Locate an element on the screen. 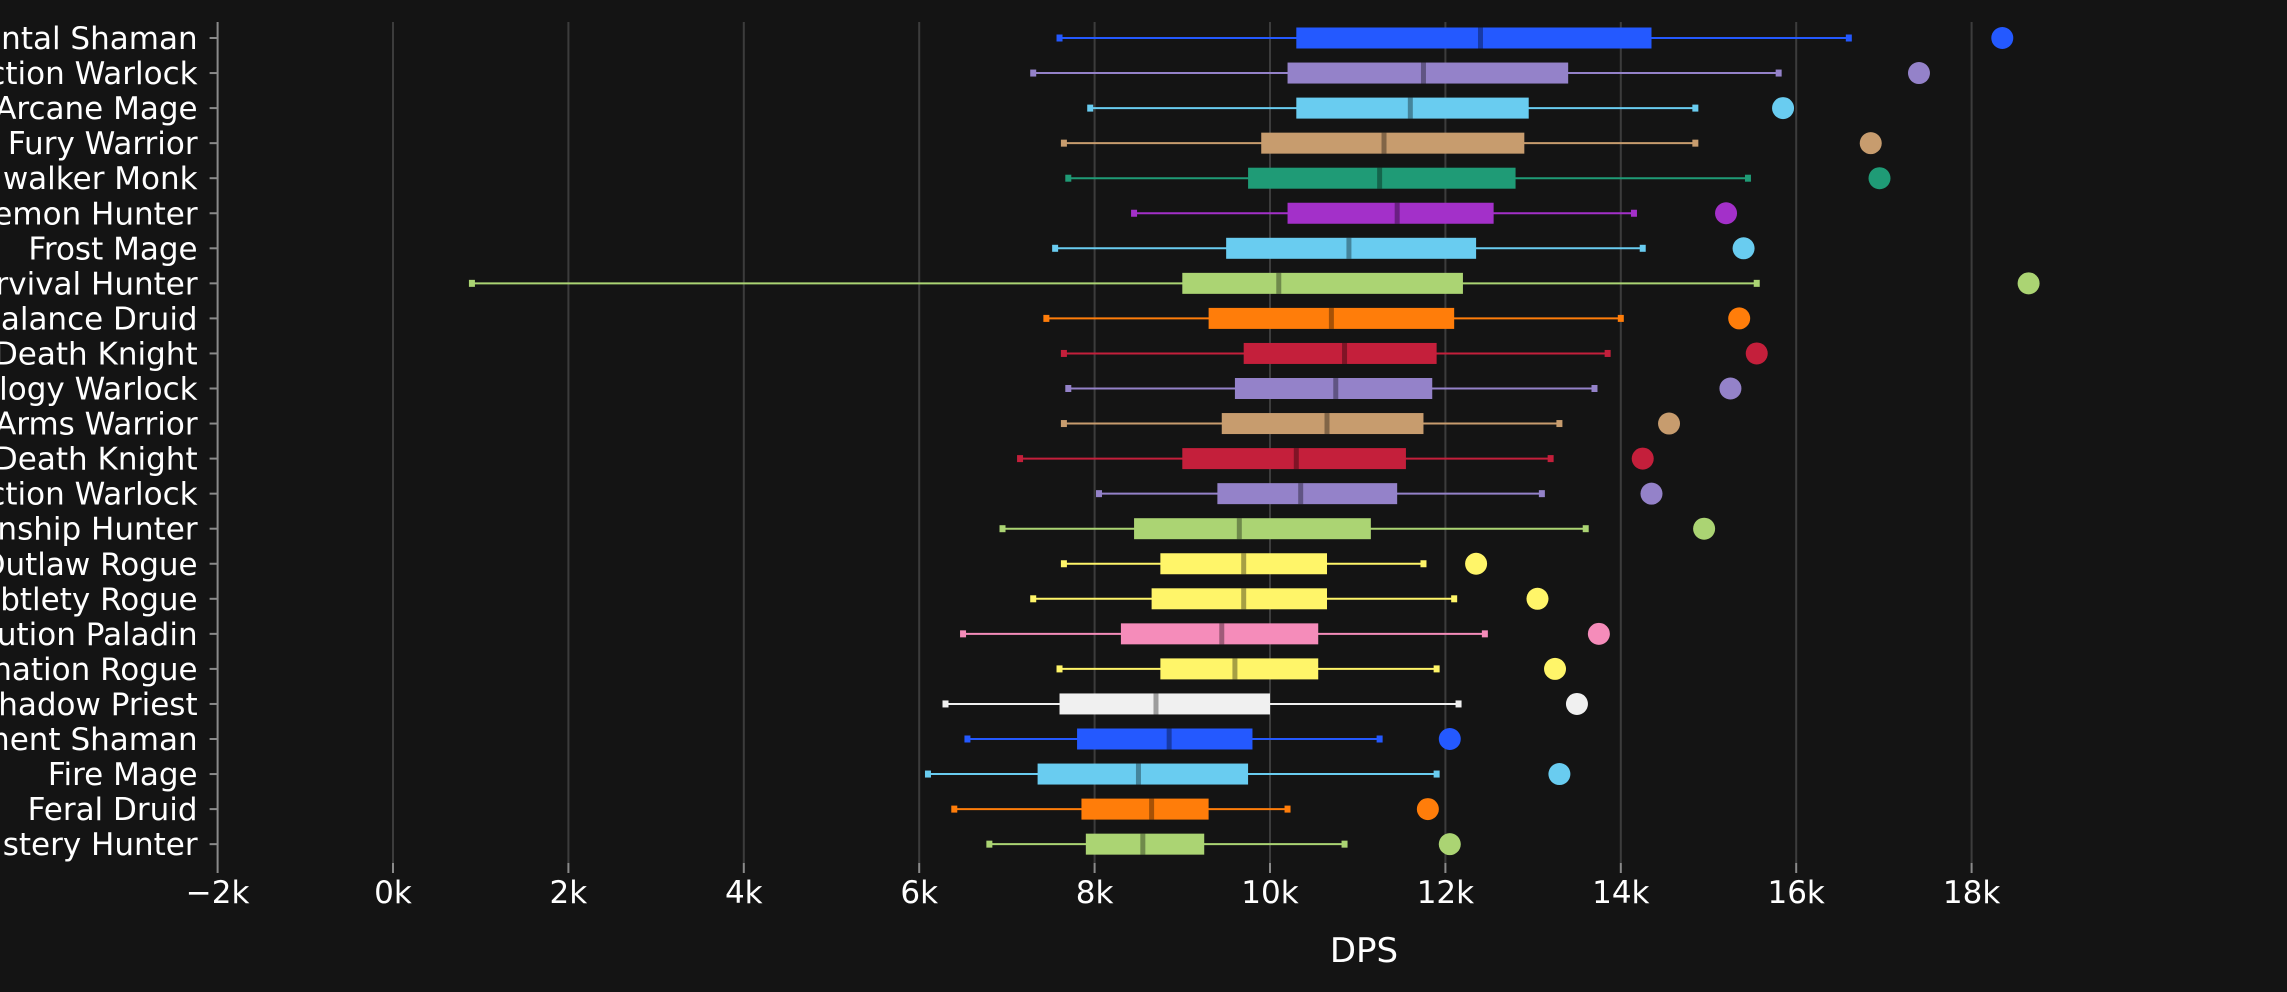 The height and width of the screenshot is (992, 2287). category-label: Frost Death Knight is located at coordinates (99, 354).